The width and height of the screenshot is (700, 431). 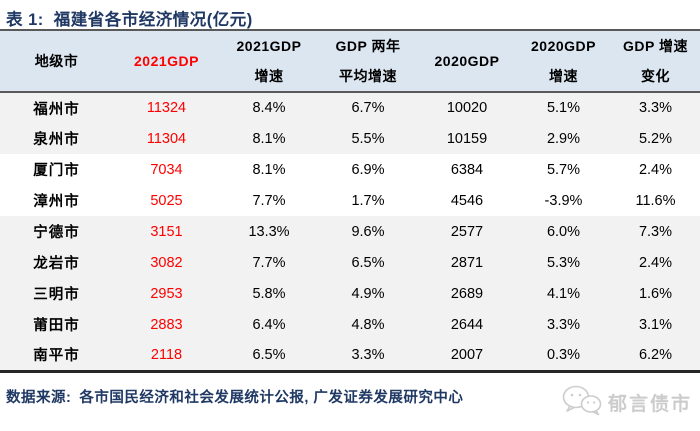 What do you see at coordinates (56, 140) in the screenshot?
I see `city-cell: 泉州市` at bounding box center [56, 140].